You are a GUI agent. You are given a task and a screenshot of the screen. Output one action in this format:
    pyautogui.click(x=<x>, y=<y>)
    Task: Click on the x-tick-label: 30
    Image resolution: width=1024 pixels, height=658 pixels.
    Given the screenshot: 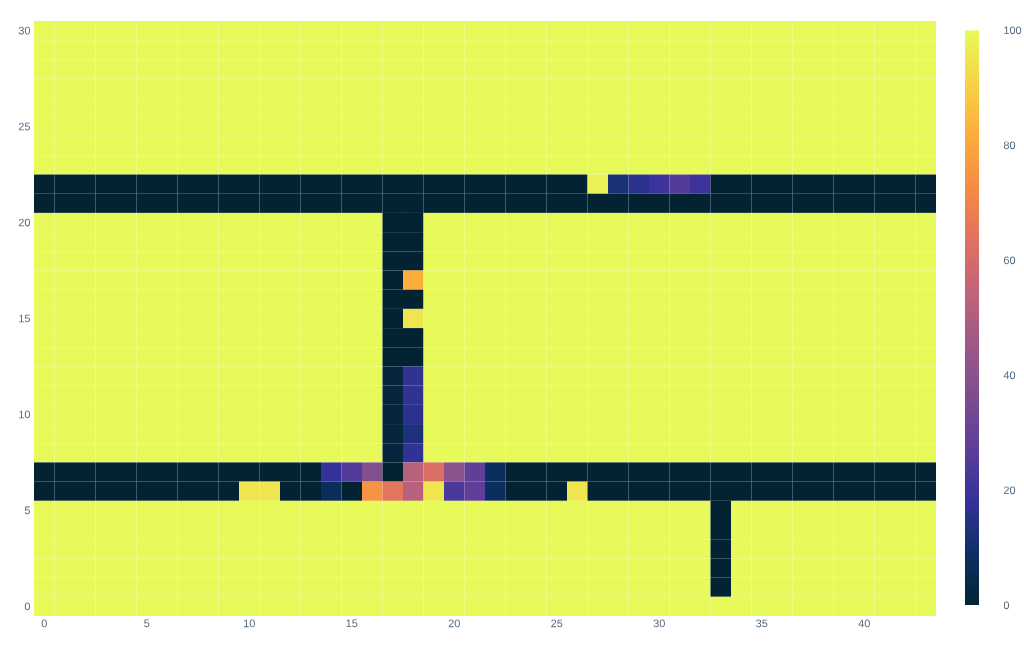 What is the action you would take?
    pyautogui.click(x=659, y=623)
    